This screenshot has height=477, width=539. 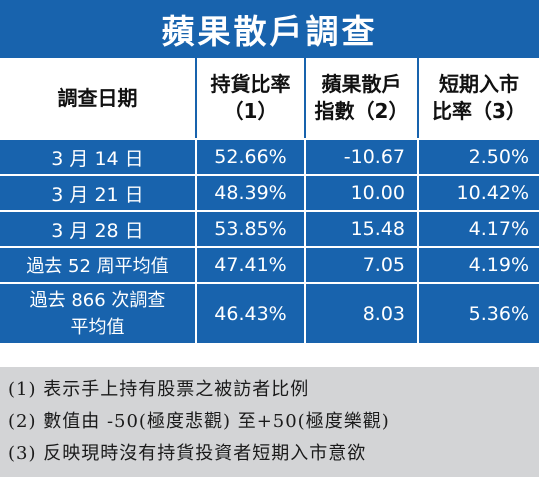 What do you see at coordinates (251, 156) in the screenshot?
I see `row-holding-ratio: 52.66%` at bounding box center [251, 156].